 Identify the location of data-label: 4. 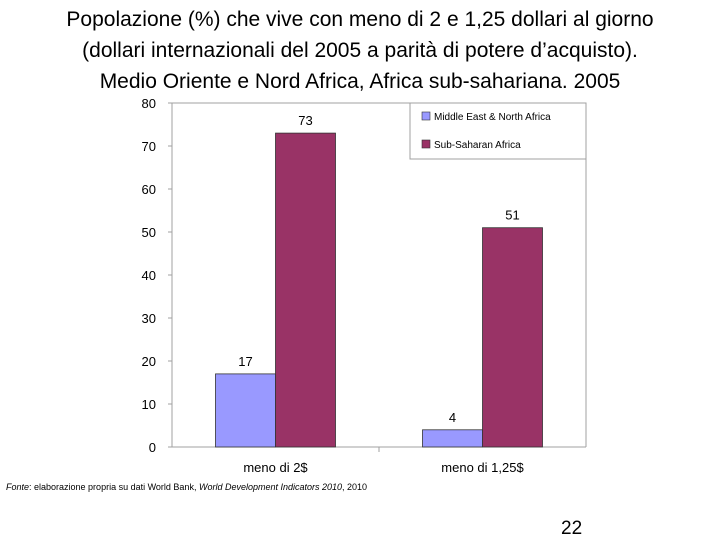
(452, 417).